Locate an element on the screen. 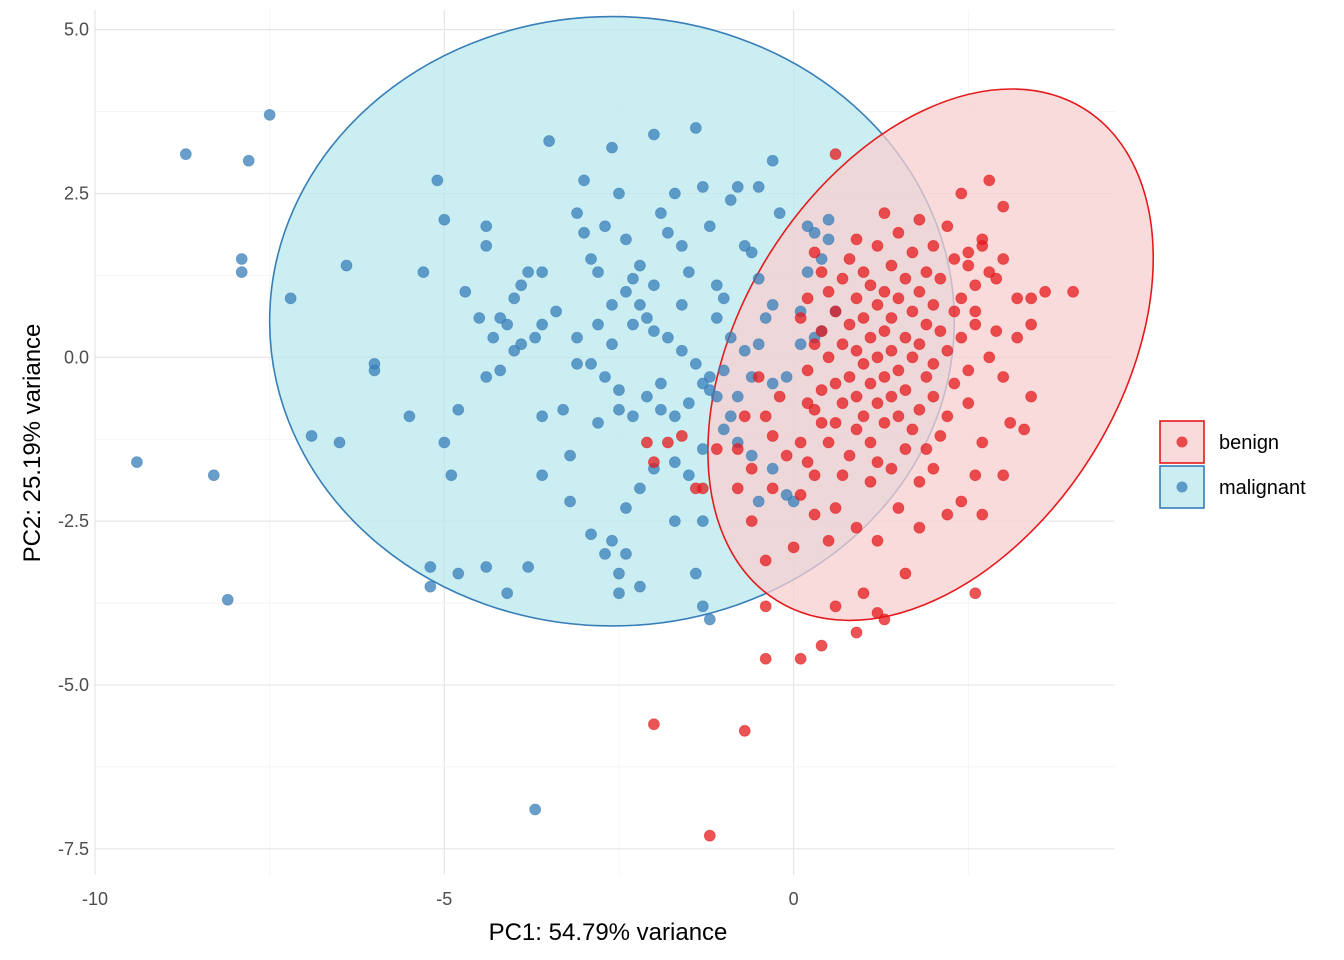  x-tick-label: 0 is located at coordinates (794, 899).